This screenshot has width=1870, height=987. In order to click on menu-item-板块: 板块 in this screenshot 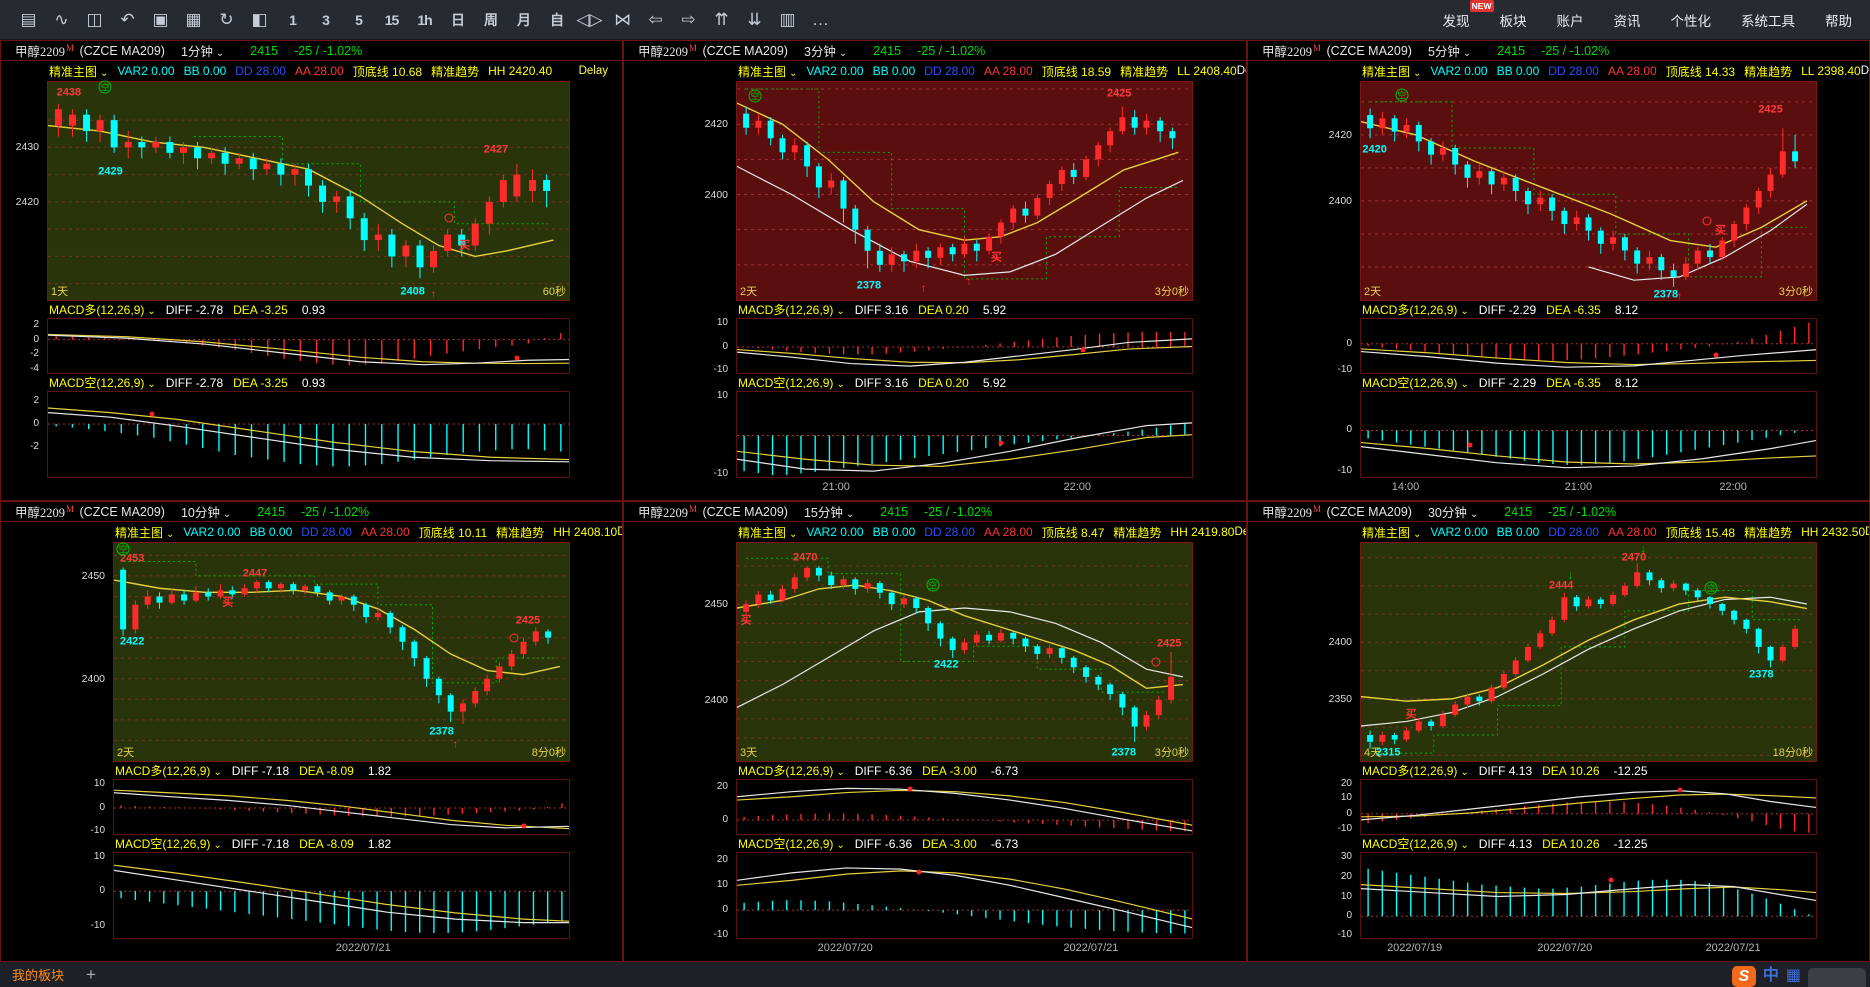, I will do `click(1513, 21)`.